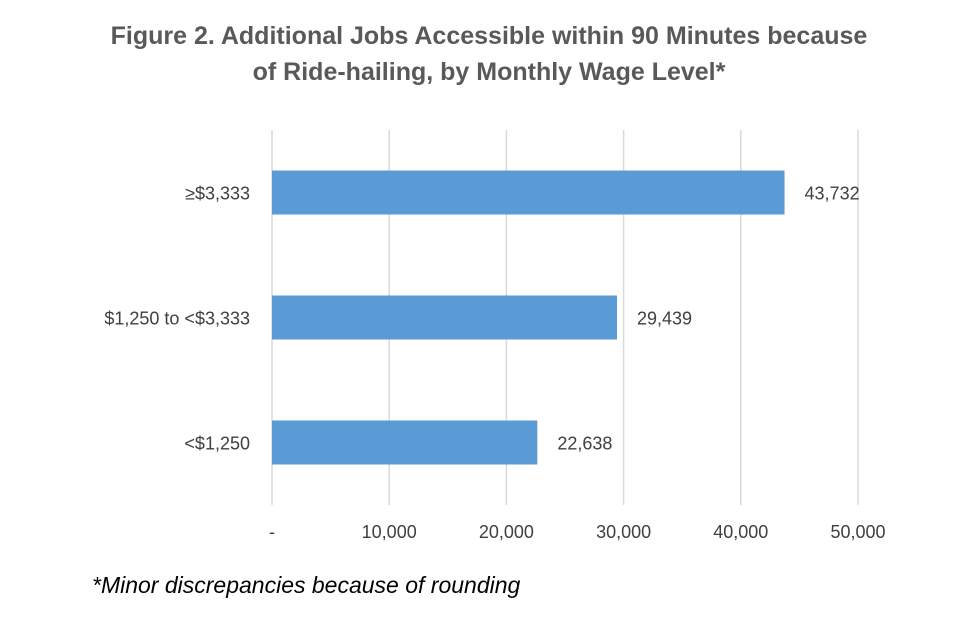 The width and height of the screenshot is (978, 644). What do you see at coordinates (857, 532) in the screenshot?
I see `x-tick-label: 50,000` at bounding box center [857, 532].